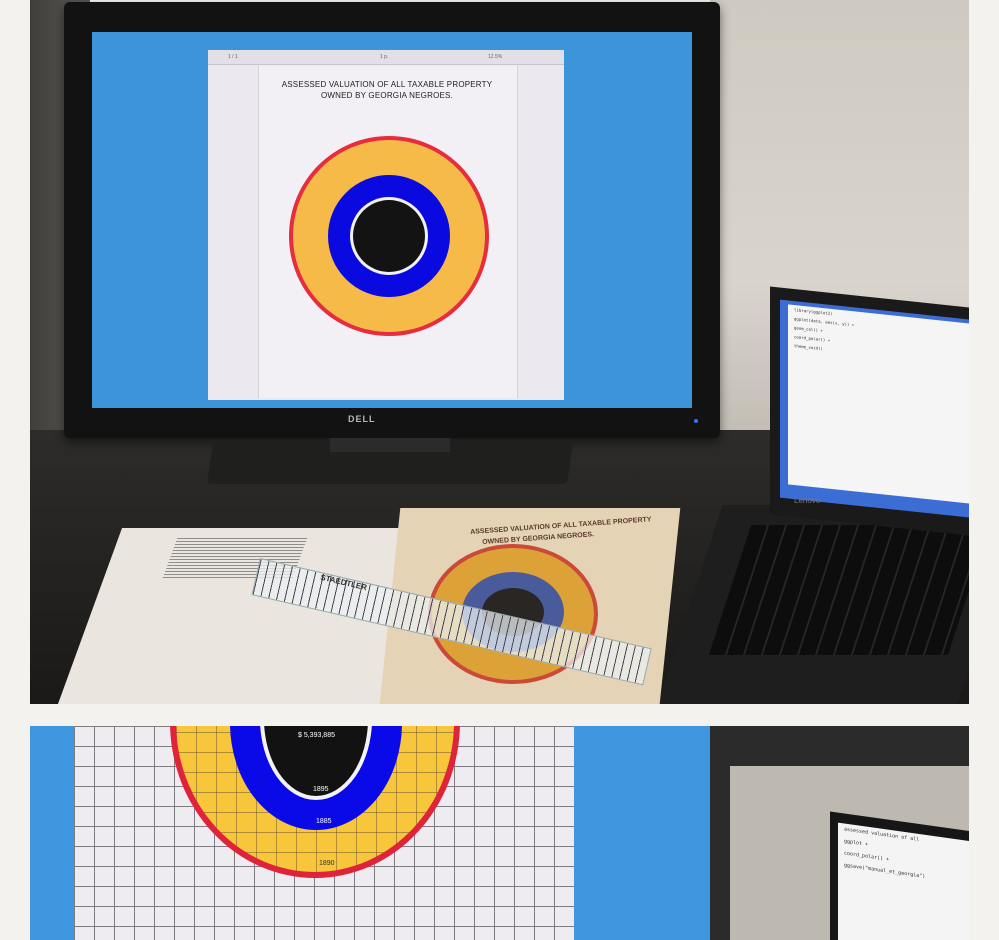  Describe the element at coordinates (362, 419) in the screenshot. I see `monitor-brand: DELL` at that location.